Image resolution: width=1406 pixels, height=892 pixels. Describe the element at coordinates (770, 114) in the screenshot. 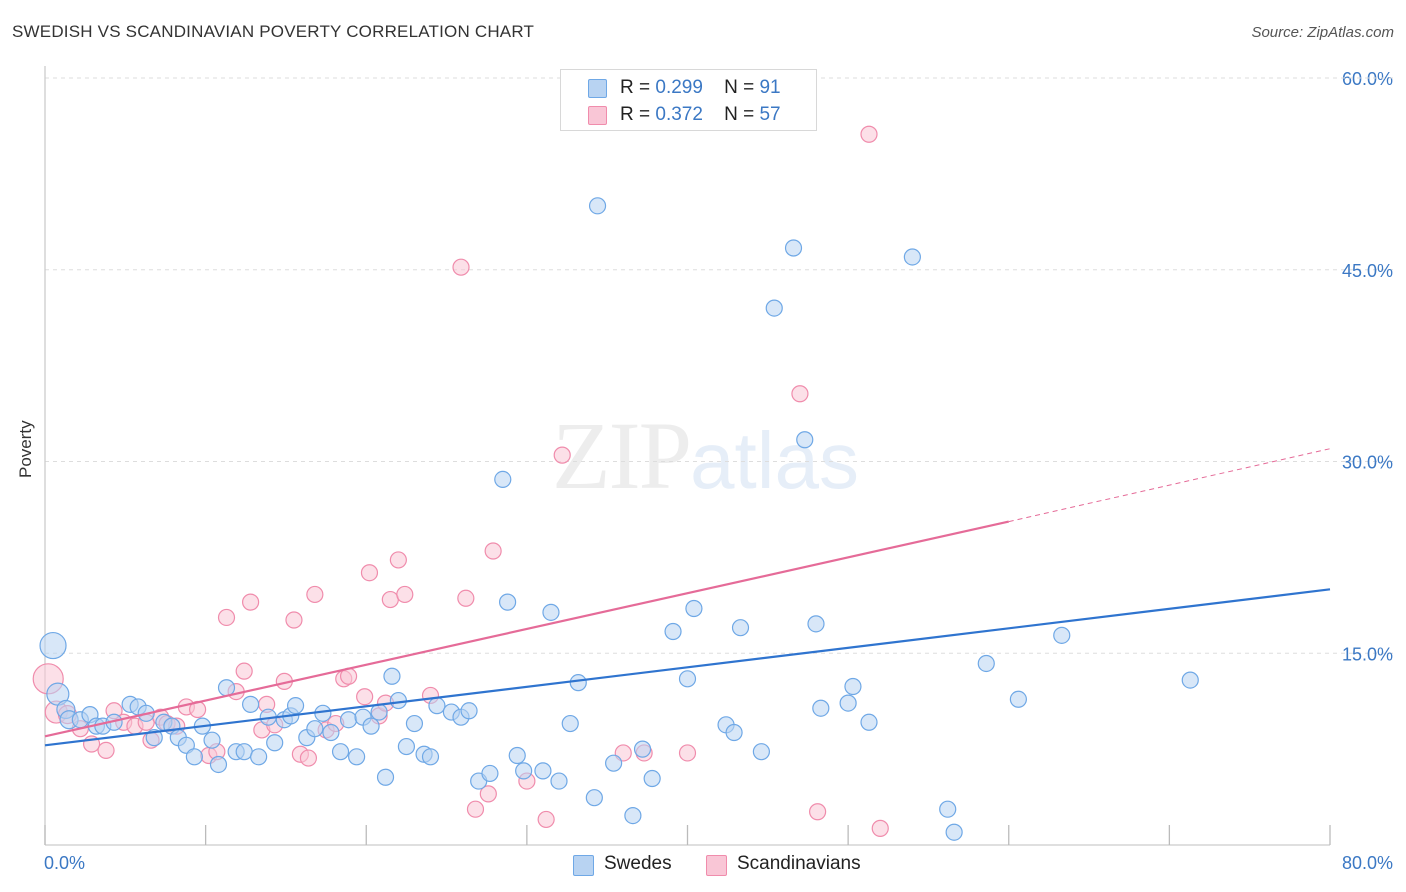

I see `legend-n-value-scandinavians: 57` at that location.